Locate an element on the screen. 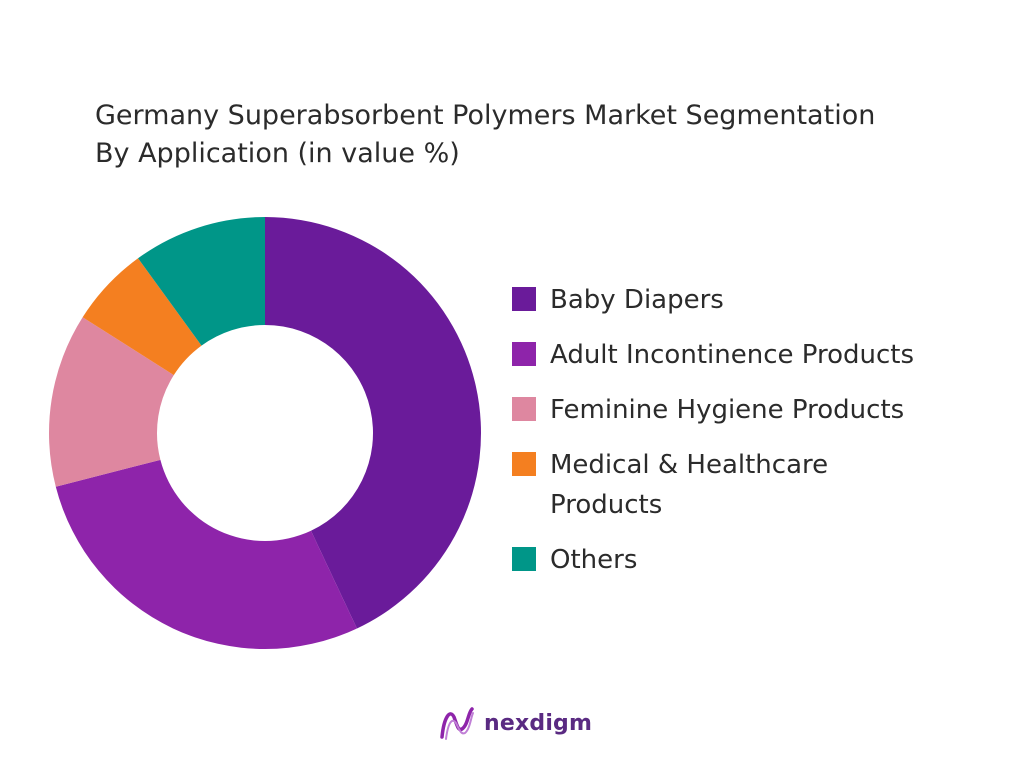 This screenshot has width=1024, height=768. brand-logo: nexdigm is located at coordinates (515, 723).